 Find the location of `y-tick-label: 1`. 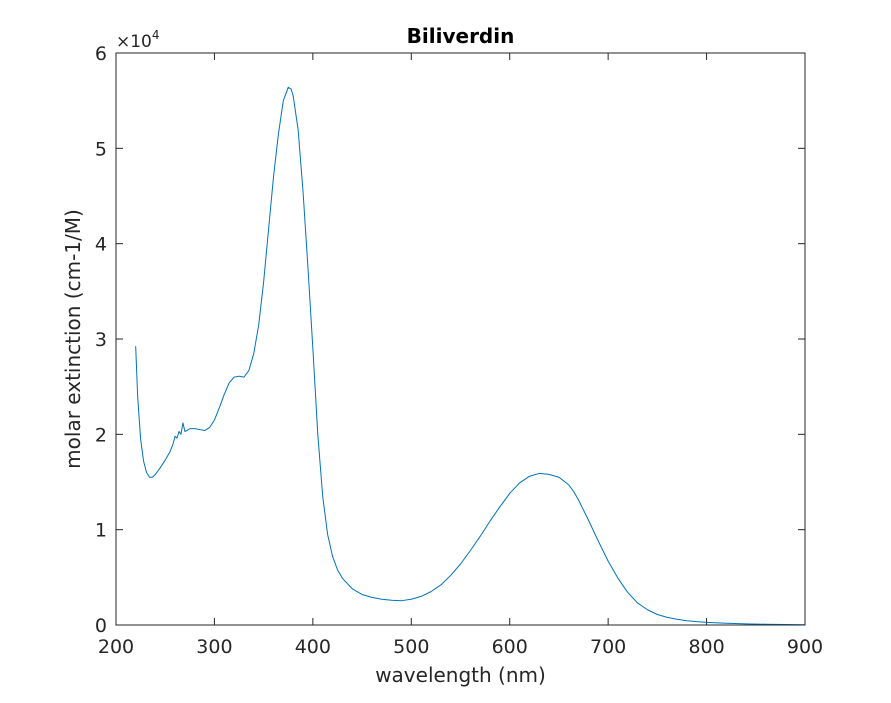

y-tick-label: 1 is located at coordinates (101, 531).